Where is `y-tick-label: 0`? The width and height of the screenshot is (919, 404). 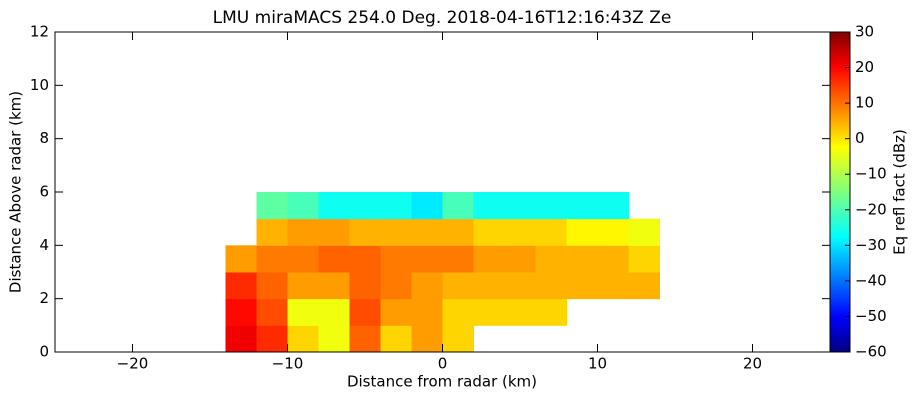
y-tick-label: 0 is located at coordinates (44, 352).